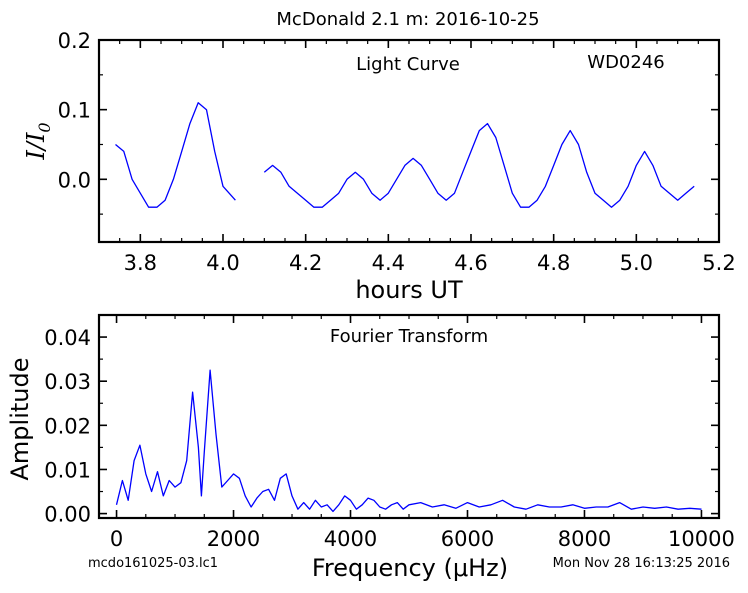 This screenshot has width=748, height=593. Describe the element at coordinates (20, 419) in the screenshot. I see `fourier-y-axis-label: Amplitude` at that location.